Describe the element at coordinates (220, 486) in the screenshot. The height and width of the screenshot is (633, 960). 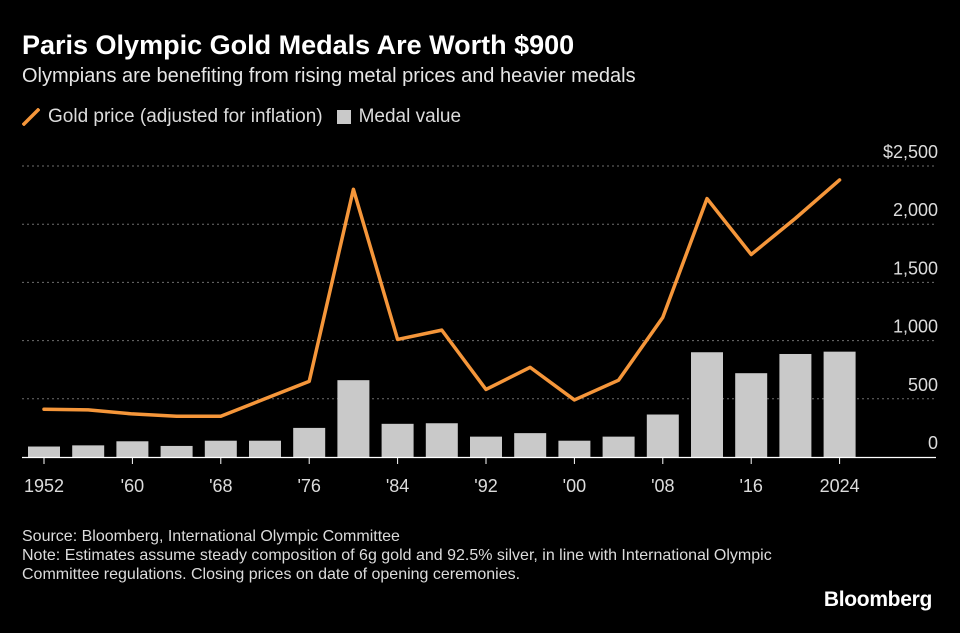
I see `x-tick-label: '68` at that location.